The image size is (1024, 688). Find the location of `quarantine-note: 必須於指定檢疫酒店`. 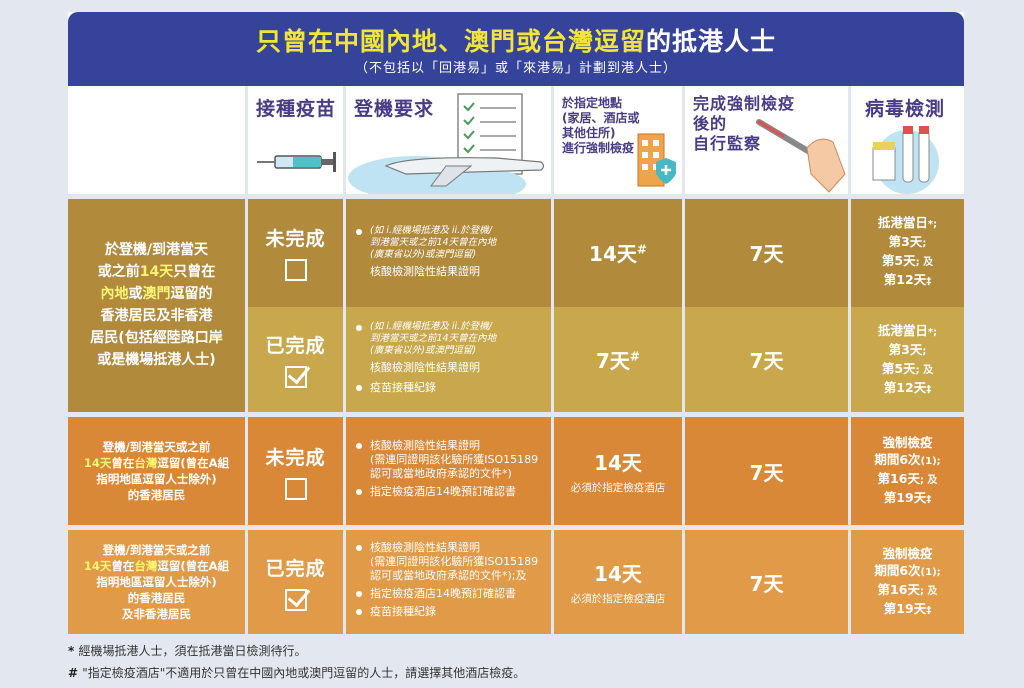

quarantine-note: 必須於指定檢疫酒店 is located at coordinates (618, 488).